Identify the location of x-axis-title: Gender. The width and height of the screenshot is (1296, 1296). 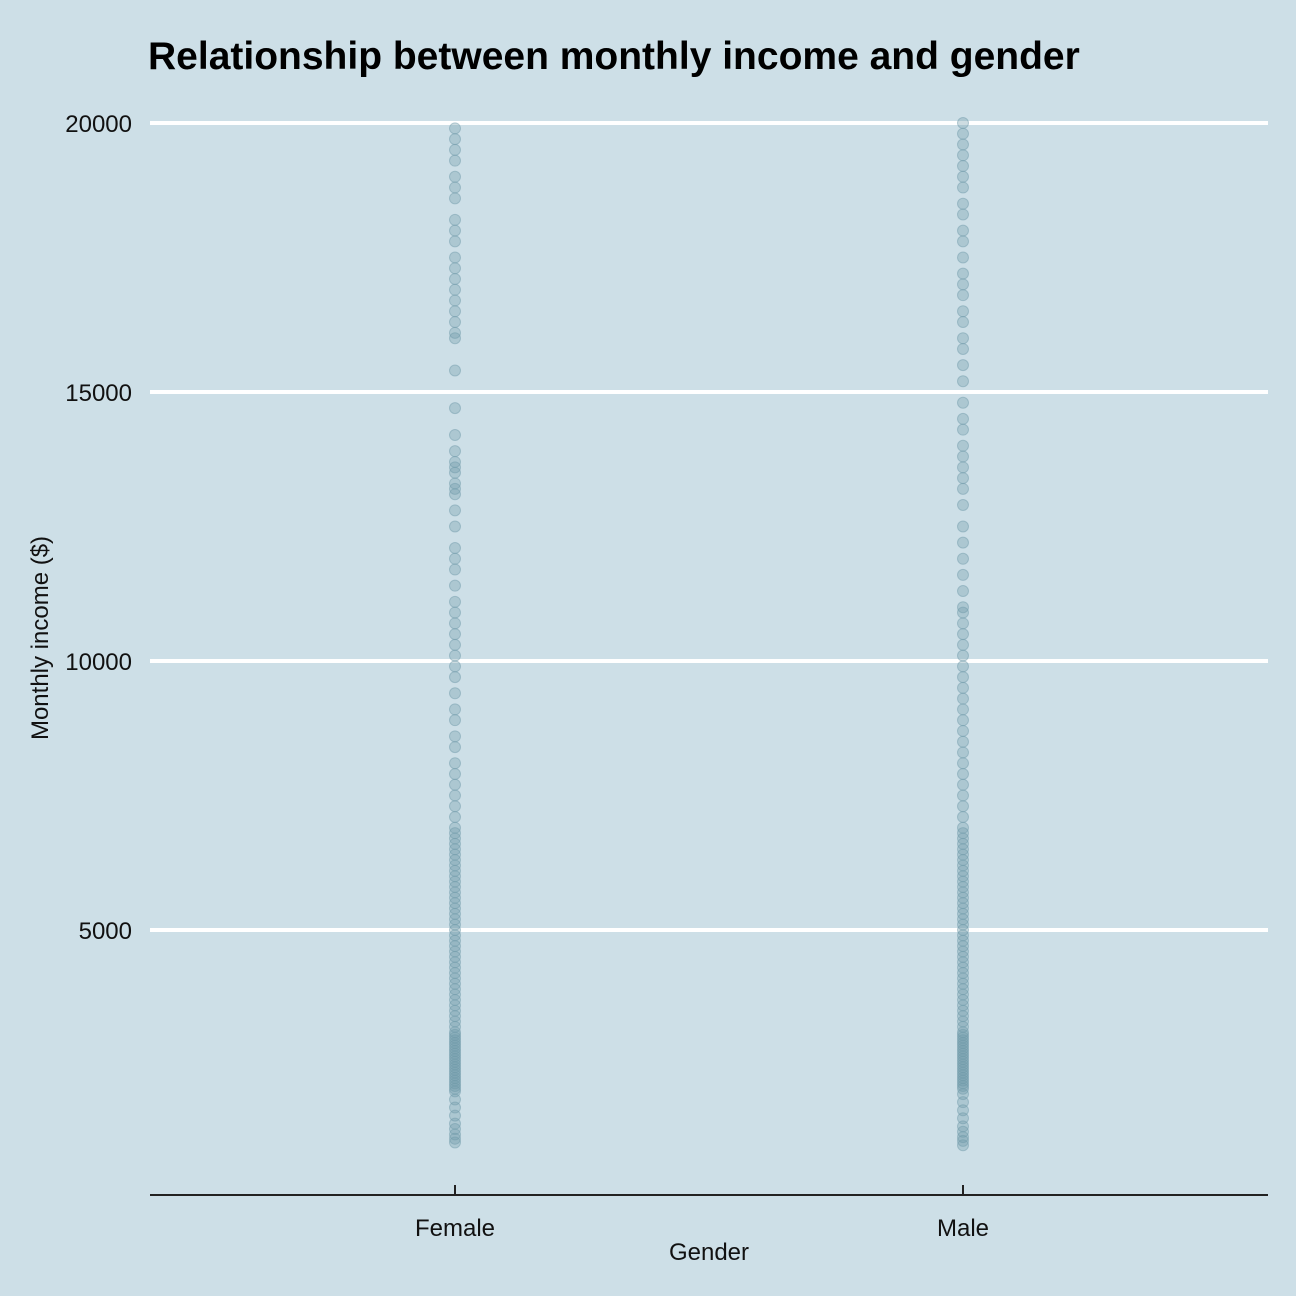
(709, 1252).